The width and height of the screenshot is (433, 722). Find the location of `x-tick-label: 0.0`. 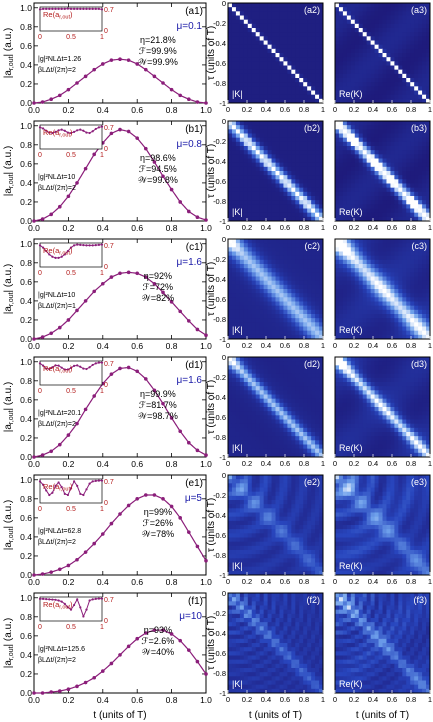

x-tick-label: 0.0 is located at coordinates (34, 700).